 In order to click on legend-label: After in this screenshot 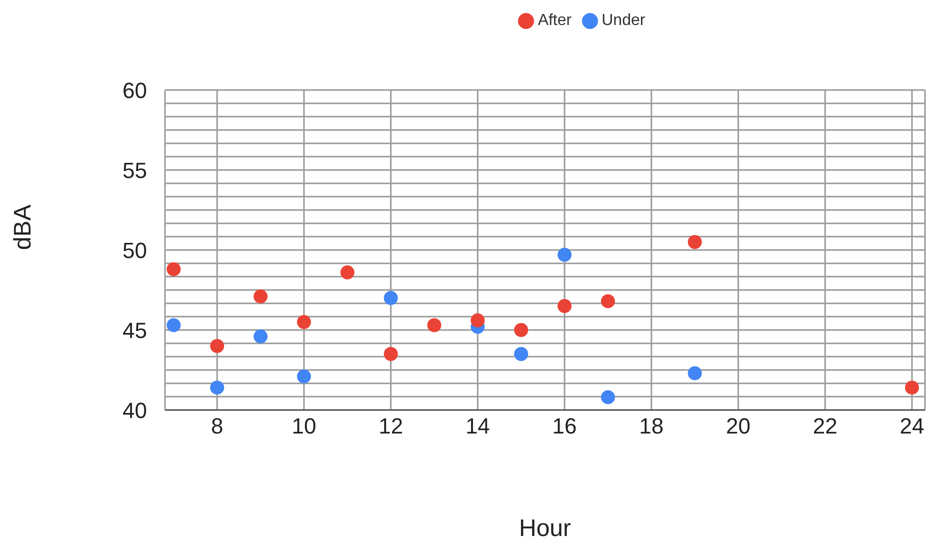, I will do `click(555, 20)`.